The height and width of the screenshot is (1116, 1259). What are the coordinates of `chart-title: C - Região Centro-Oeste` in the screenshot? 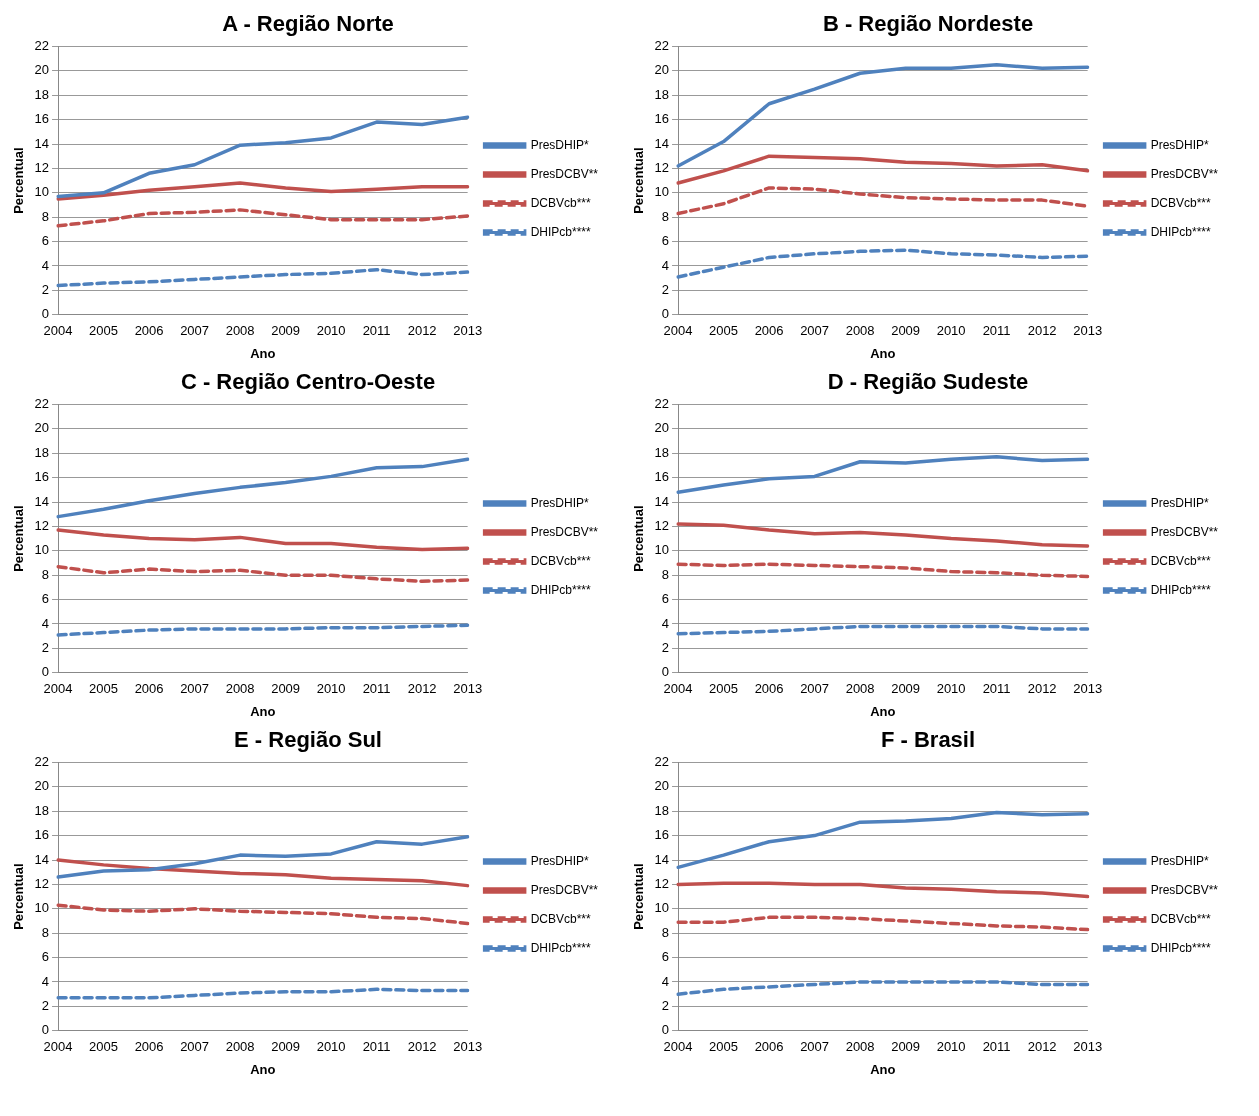 It's located at (308, 382).